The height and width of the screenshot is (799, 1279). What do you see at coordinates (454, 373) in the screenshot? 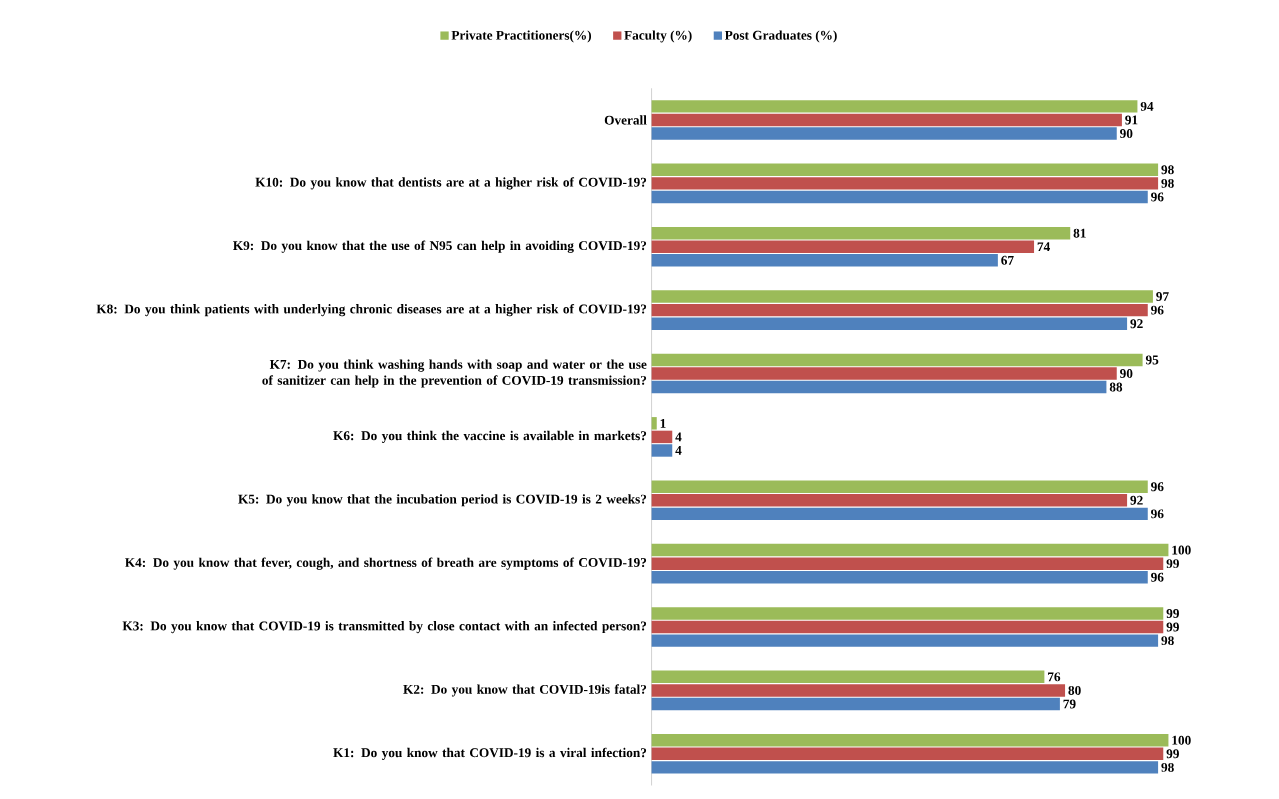
I see `y-tick-label: K7: Do you think washing hands with soap and water or the use of sanitizer can help in the prevention of COVID-19 transmission?` at bounding box center [454, 373].